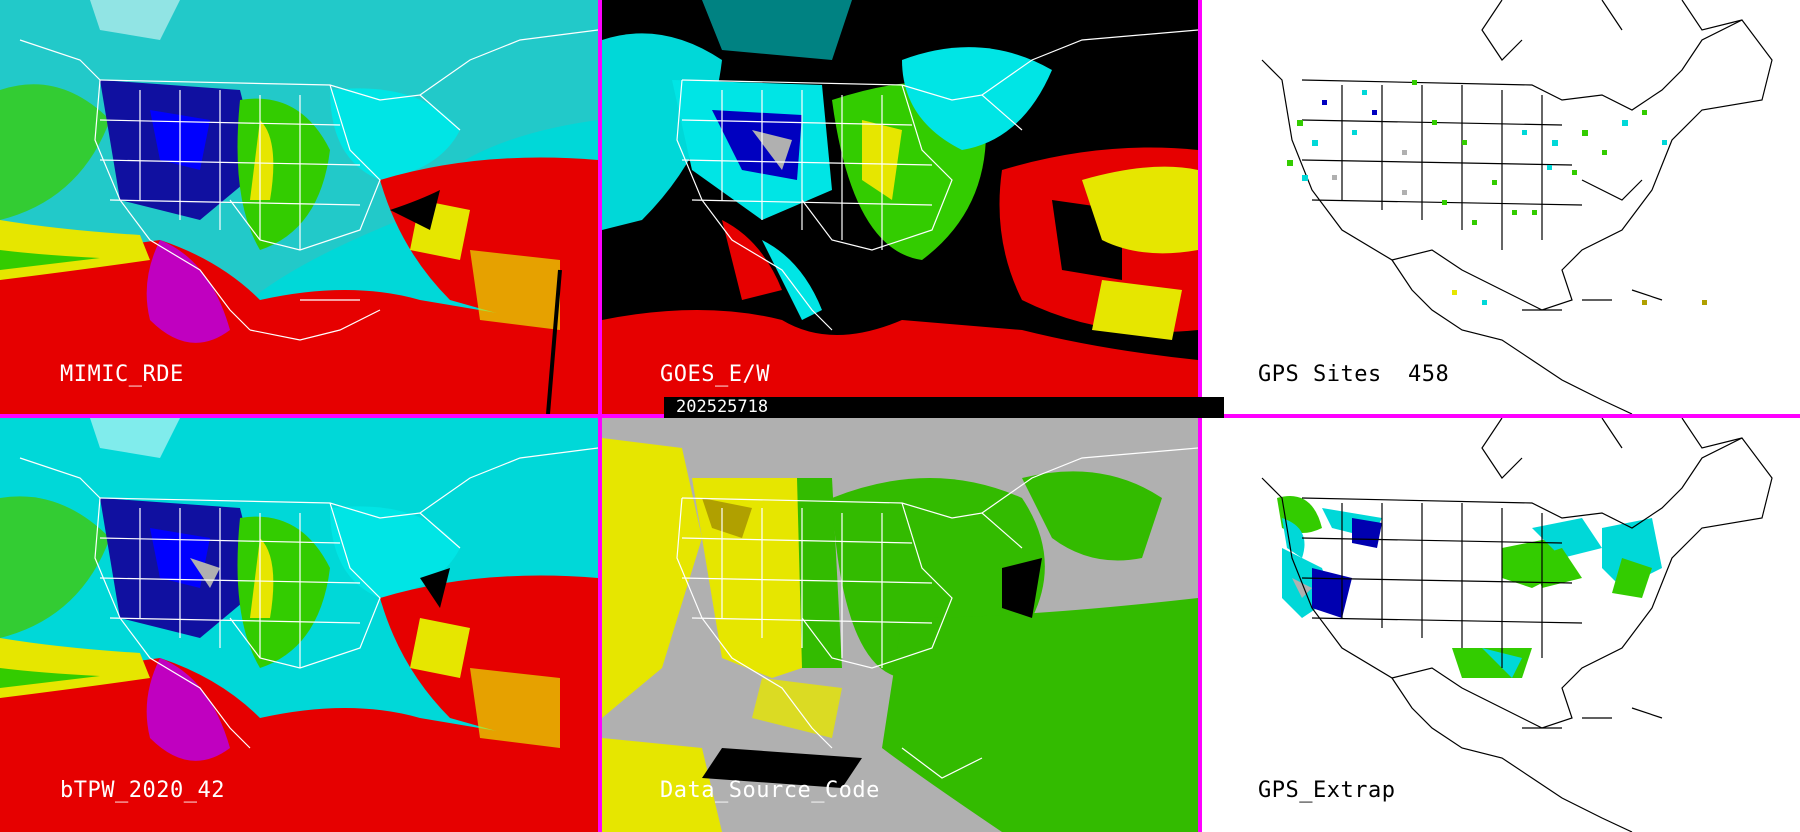  What do you see at coordinates (1327, 790) in the screenshot?
I see `panel-label-gps-extrap: GPS_Extrap` at bounding box center [1327, 790].